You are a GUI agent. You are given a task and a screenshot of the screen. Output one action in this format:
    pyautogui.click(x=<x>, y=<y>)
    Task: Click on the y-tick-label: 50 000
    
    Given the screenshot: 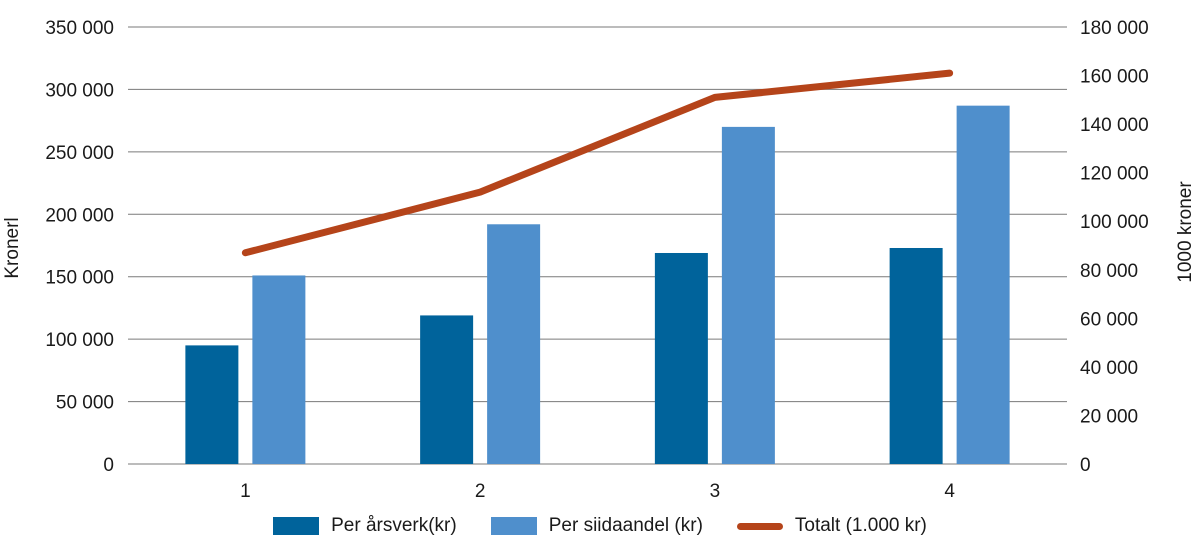 What is the action you would take?
    pyautogui.click(x=85, y=403)
    